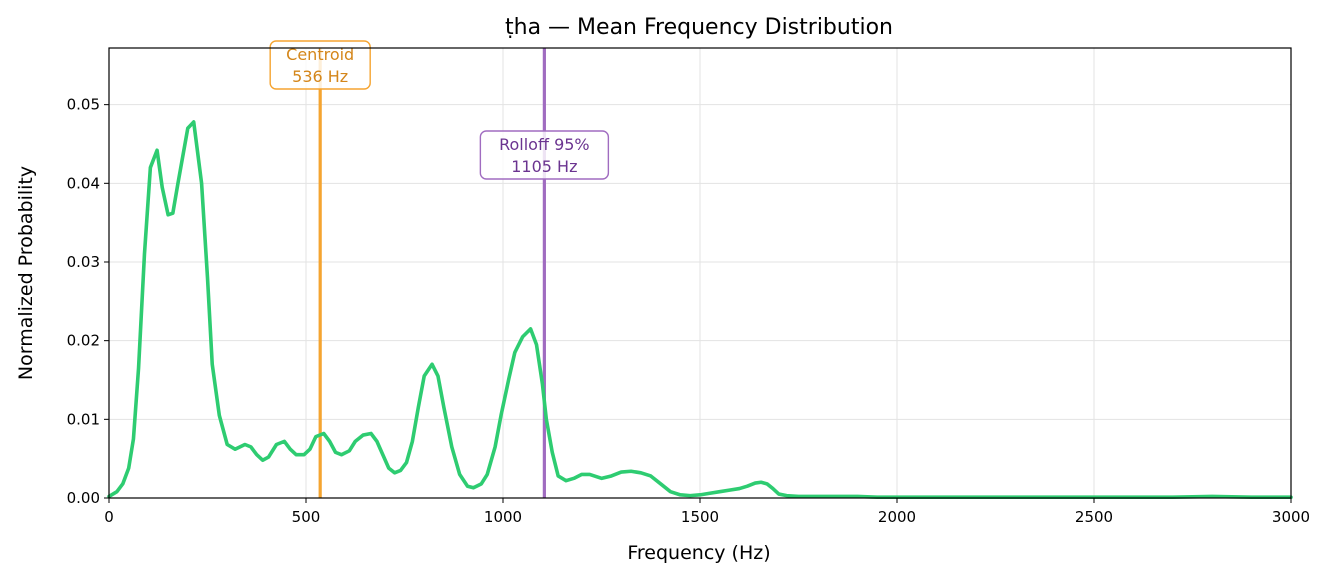 This screenshot has width=1332, height=580. I want to click on centroid-annotation: Centroid 536 Hz, so click(320, 65).